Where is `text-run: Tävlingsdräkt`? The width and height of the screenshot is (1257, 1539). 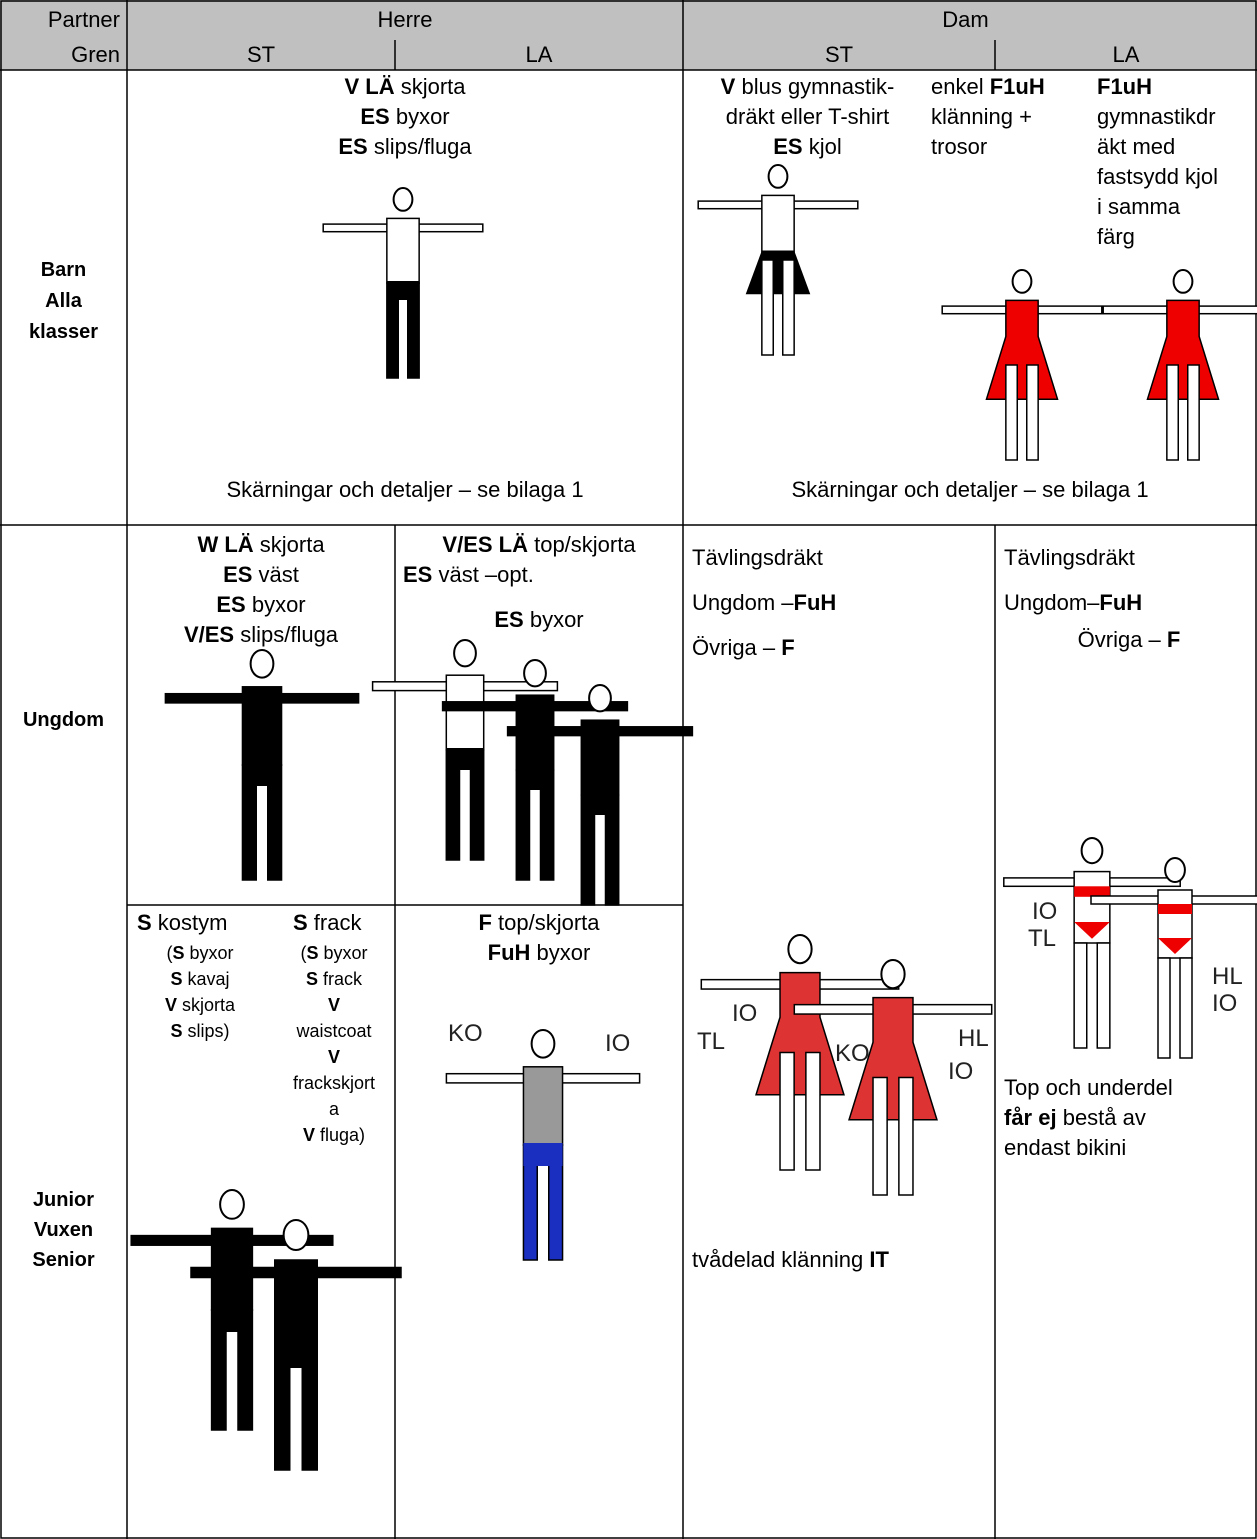
text-run: Tävlingsdräkt is located at coordinates (757, 557).